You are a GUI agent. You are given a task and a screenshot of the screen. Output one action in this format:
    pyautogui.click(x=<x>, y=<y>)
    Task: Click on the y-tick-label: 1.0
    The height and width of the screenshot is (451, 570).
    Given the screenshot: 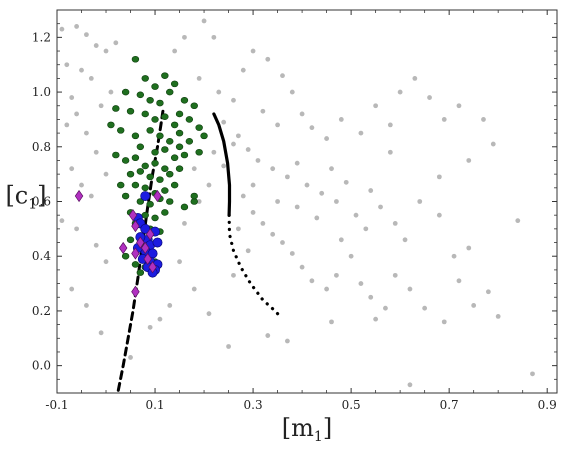 What is the action you would take?
    pyautogui.click(x=41, y=92)
    